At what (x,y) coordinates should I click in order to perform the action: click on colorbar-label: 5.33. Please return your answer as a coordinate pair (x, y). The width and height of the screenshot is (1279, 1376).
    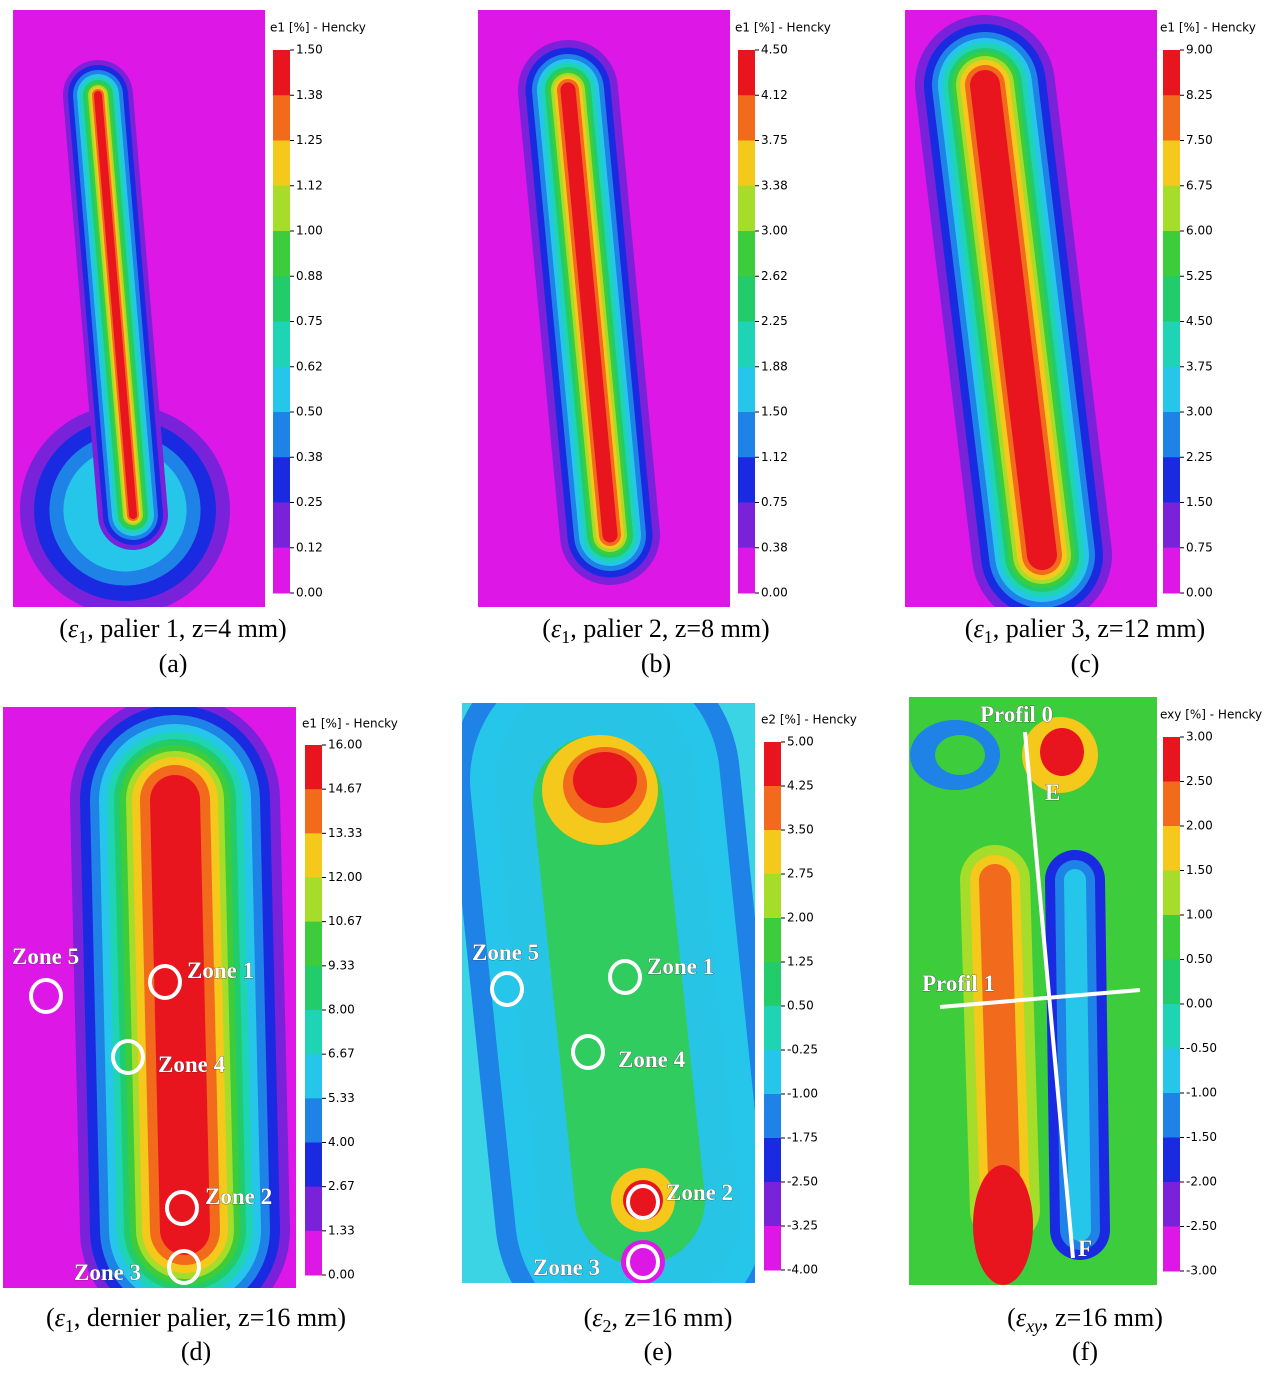
    Looking at the image, I should click on (341, 1098).